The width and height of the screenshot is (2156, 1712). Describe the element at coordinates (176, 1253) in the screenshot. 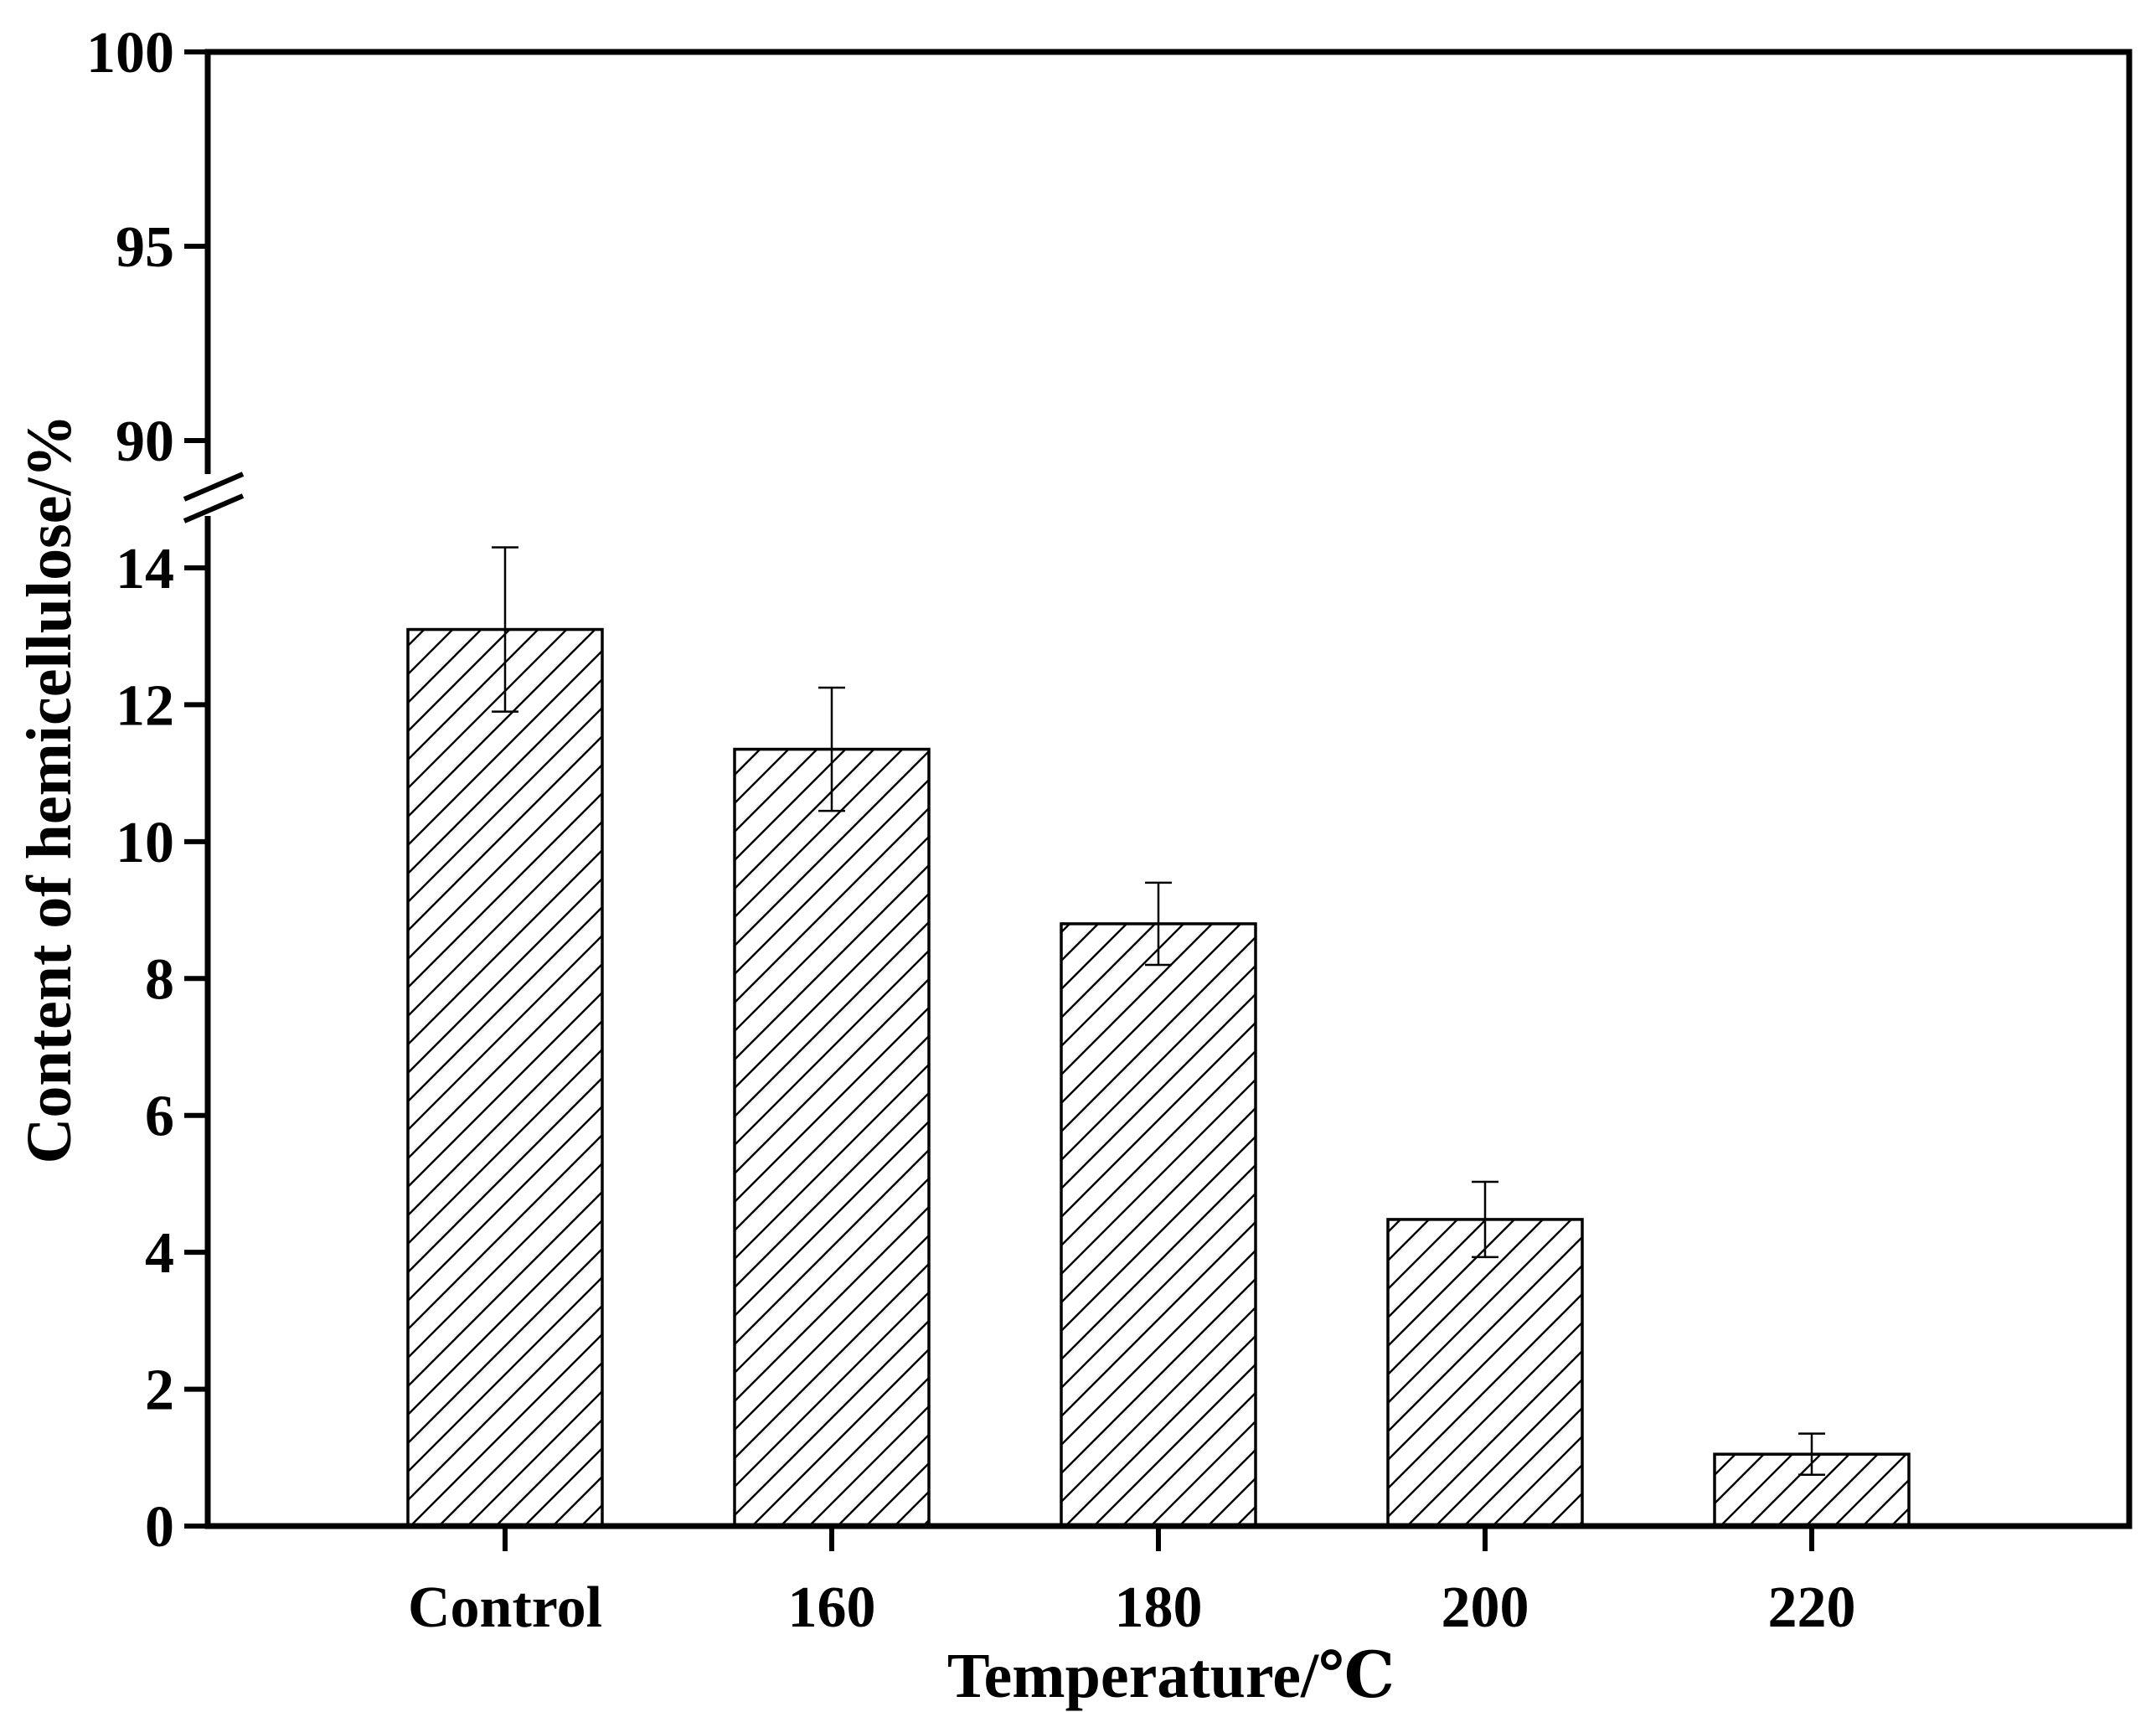

I see `y-tick-4: 4` at that location.